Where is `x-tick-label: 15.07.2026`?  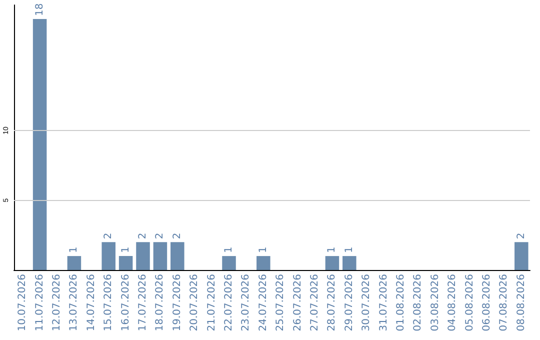 x-tick-label: 15.07.2026 is located at coordinates (108, 303).